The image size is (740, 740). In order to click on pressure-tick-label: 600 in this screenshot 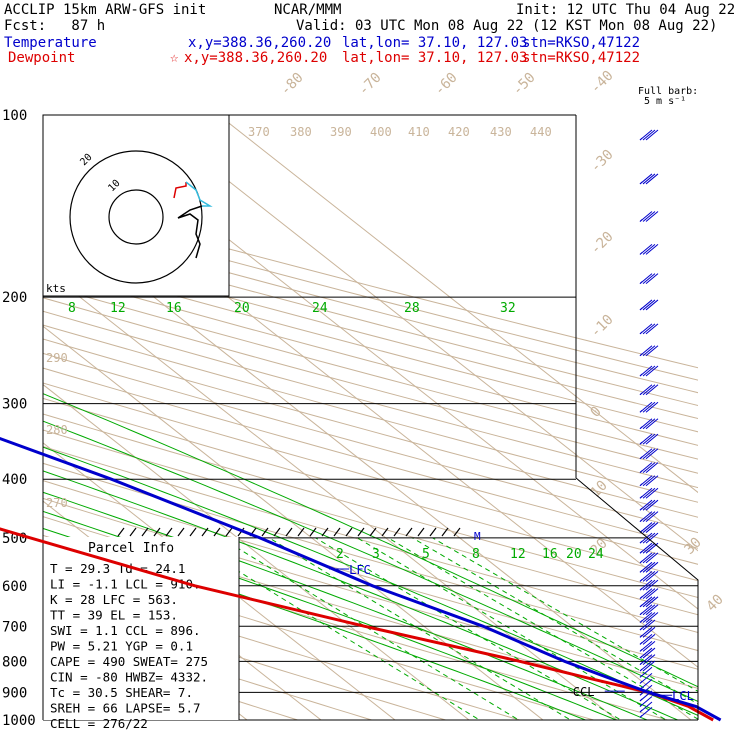, I will do `click(14, 587)`.